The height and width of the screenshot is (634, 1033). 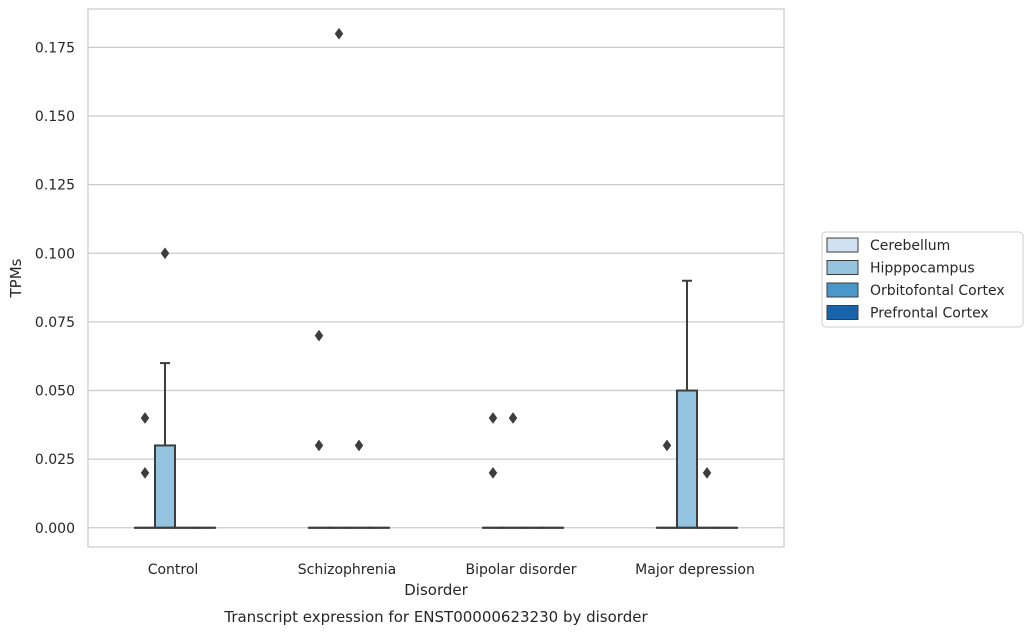 What do you see at coordinates (55, 288) in the screenshot?
I see `y-axis-ticks: 0.000 0.025 0.050 0.075 0.100 0.125 0.150 0.175` at bounding box center [55, 288].